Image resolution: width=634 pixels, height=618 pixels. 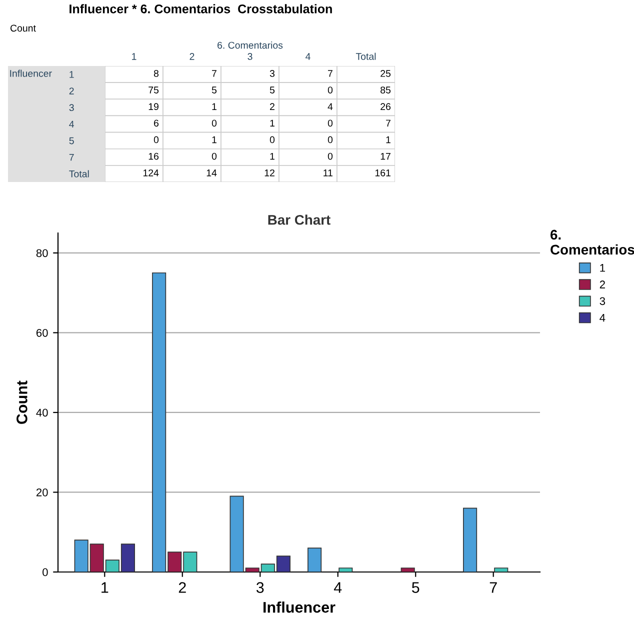 What do you see at coordinates (72, 74) in the screenshot?
I see `y-tick-label: 1` at bounding box center [72, 74].